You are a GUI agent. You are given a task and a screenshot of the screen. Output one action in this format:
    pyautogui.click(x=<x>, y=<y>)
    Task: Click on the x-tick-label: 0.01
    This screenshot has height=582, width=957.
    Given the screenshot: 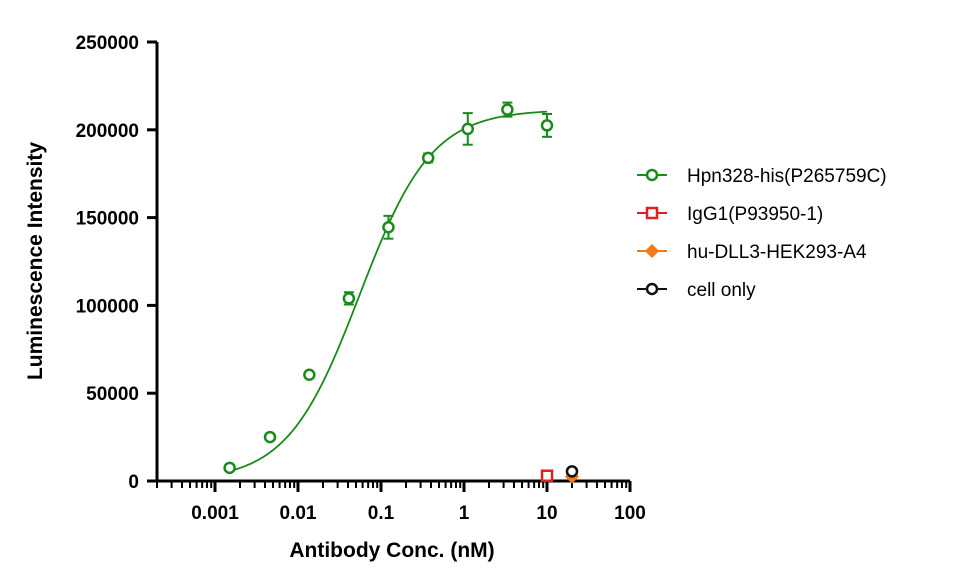 What is the action you would take?
    pyautogui.click(x=298, y=513)
    